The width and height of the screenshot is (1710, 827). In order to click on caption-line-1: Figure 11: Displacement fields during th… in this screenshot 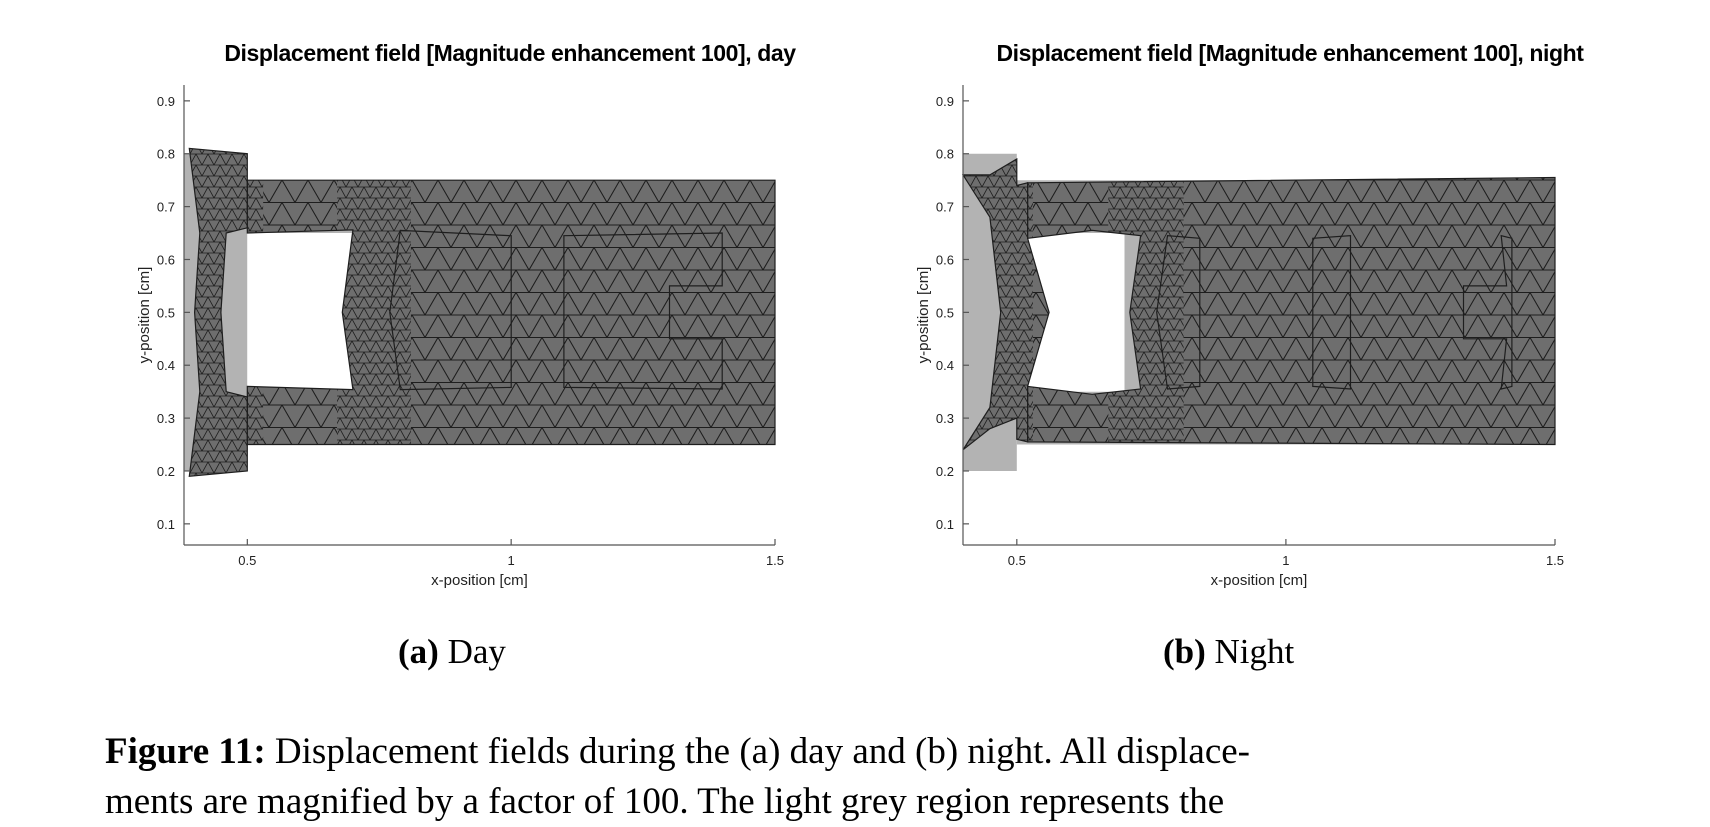, I will do `click(855, 752)`.